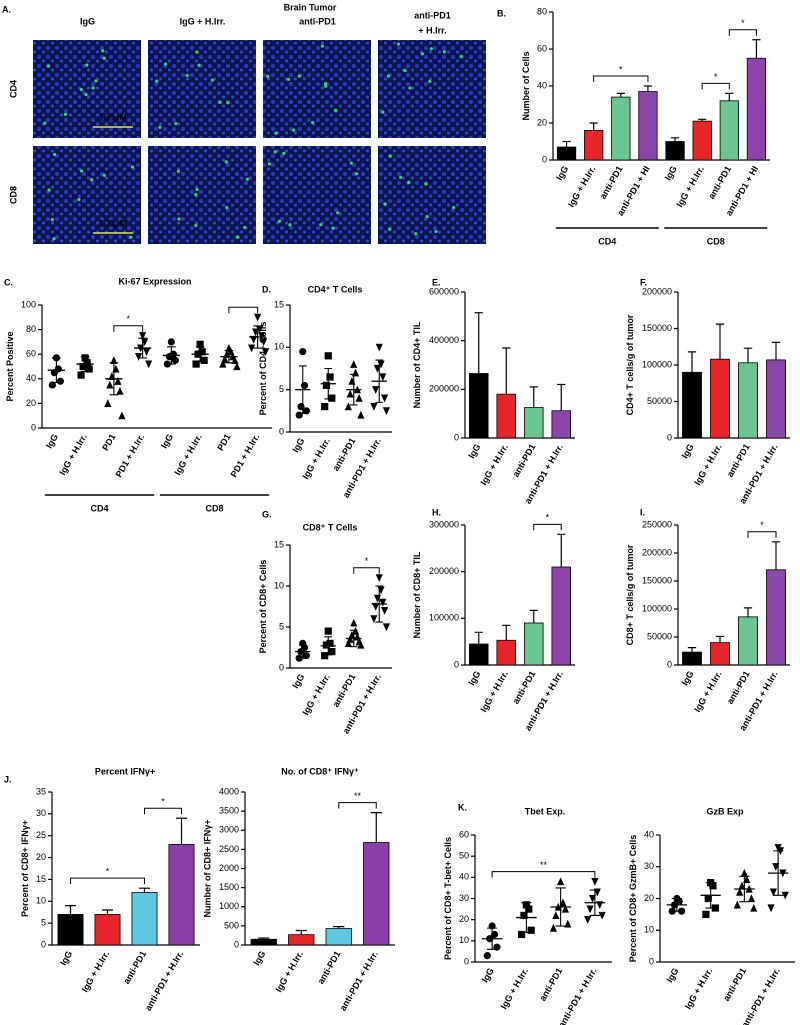  Describe the element at coordinates (358, 796) in the screenshot. I see `significance-label: **` at that location.